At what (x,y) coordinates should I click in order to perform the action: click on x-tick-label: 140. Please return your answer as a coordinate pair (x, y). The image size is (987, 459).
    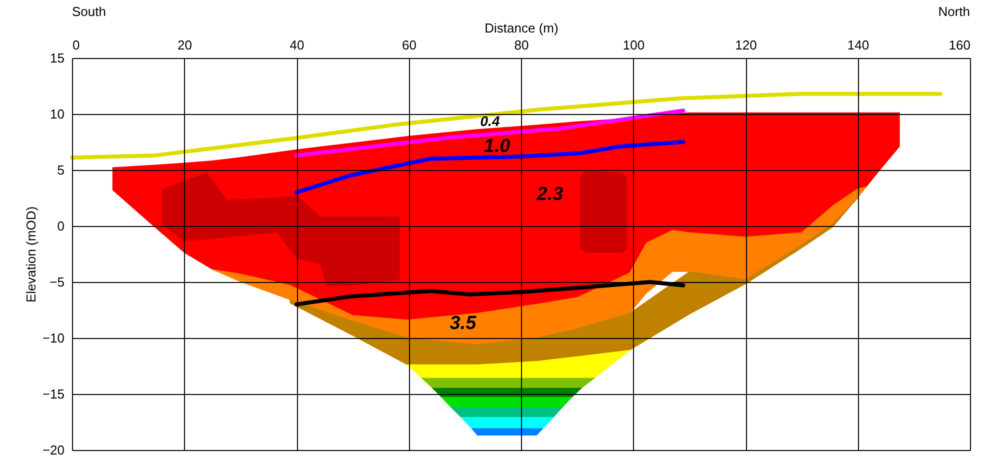
    Looking at the image, I should click on (858, 45).